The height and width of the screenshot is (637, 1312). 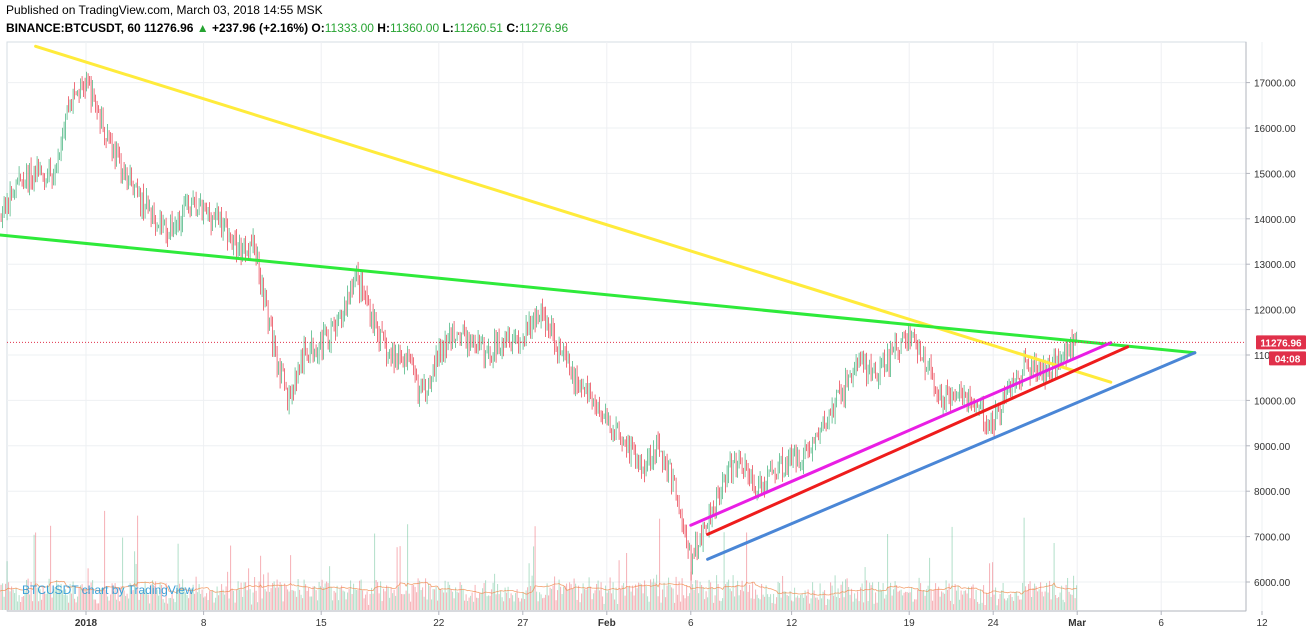 What do you see at coordinates (448, 28) in the screenshot?
I see `low-label: L:` at bounding box center [448, 28].